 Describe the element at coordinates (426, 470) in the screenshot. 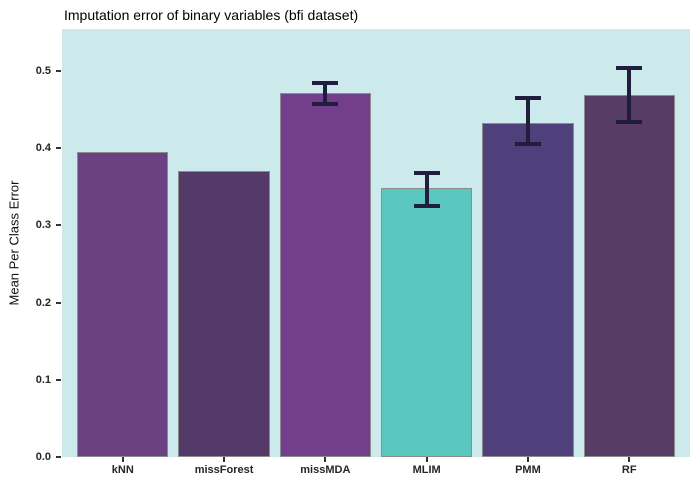

I see `x-tick-label-MLIM: MLIM` at that location.